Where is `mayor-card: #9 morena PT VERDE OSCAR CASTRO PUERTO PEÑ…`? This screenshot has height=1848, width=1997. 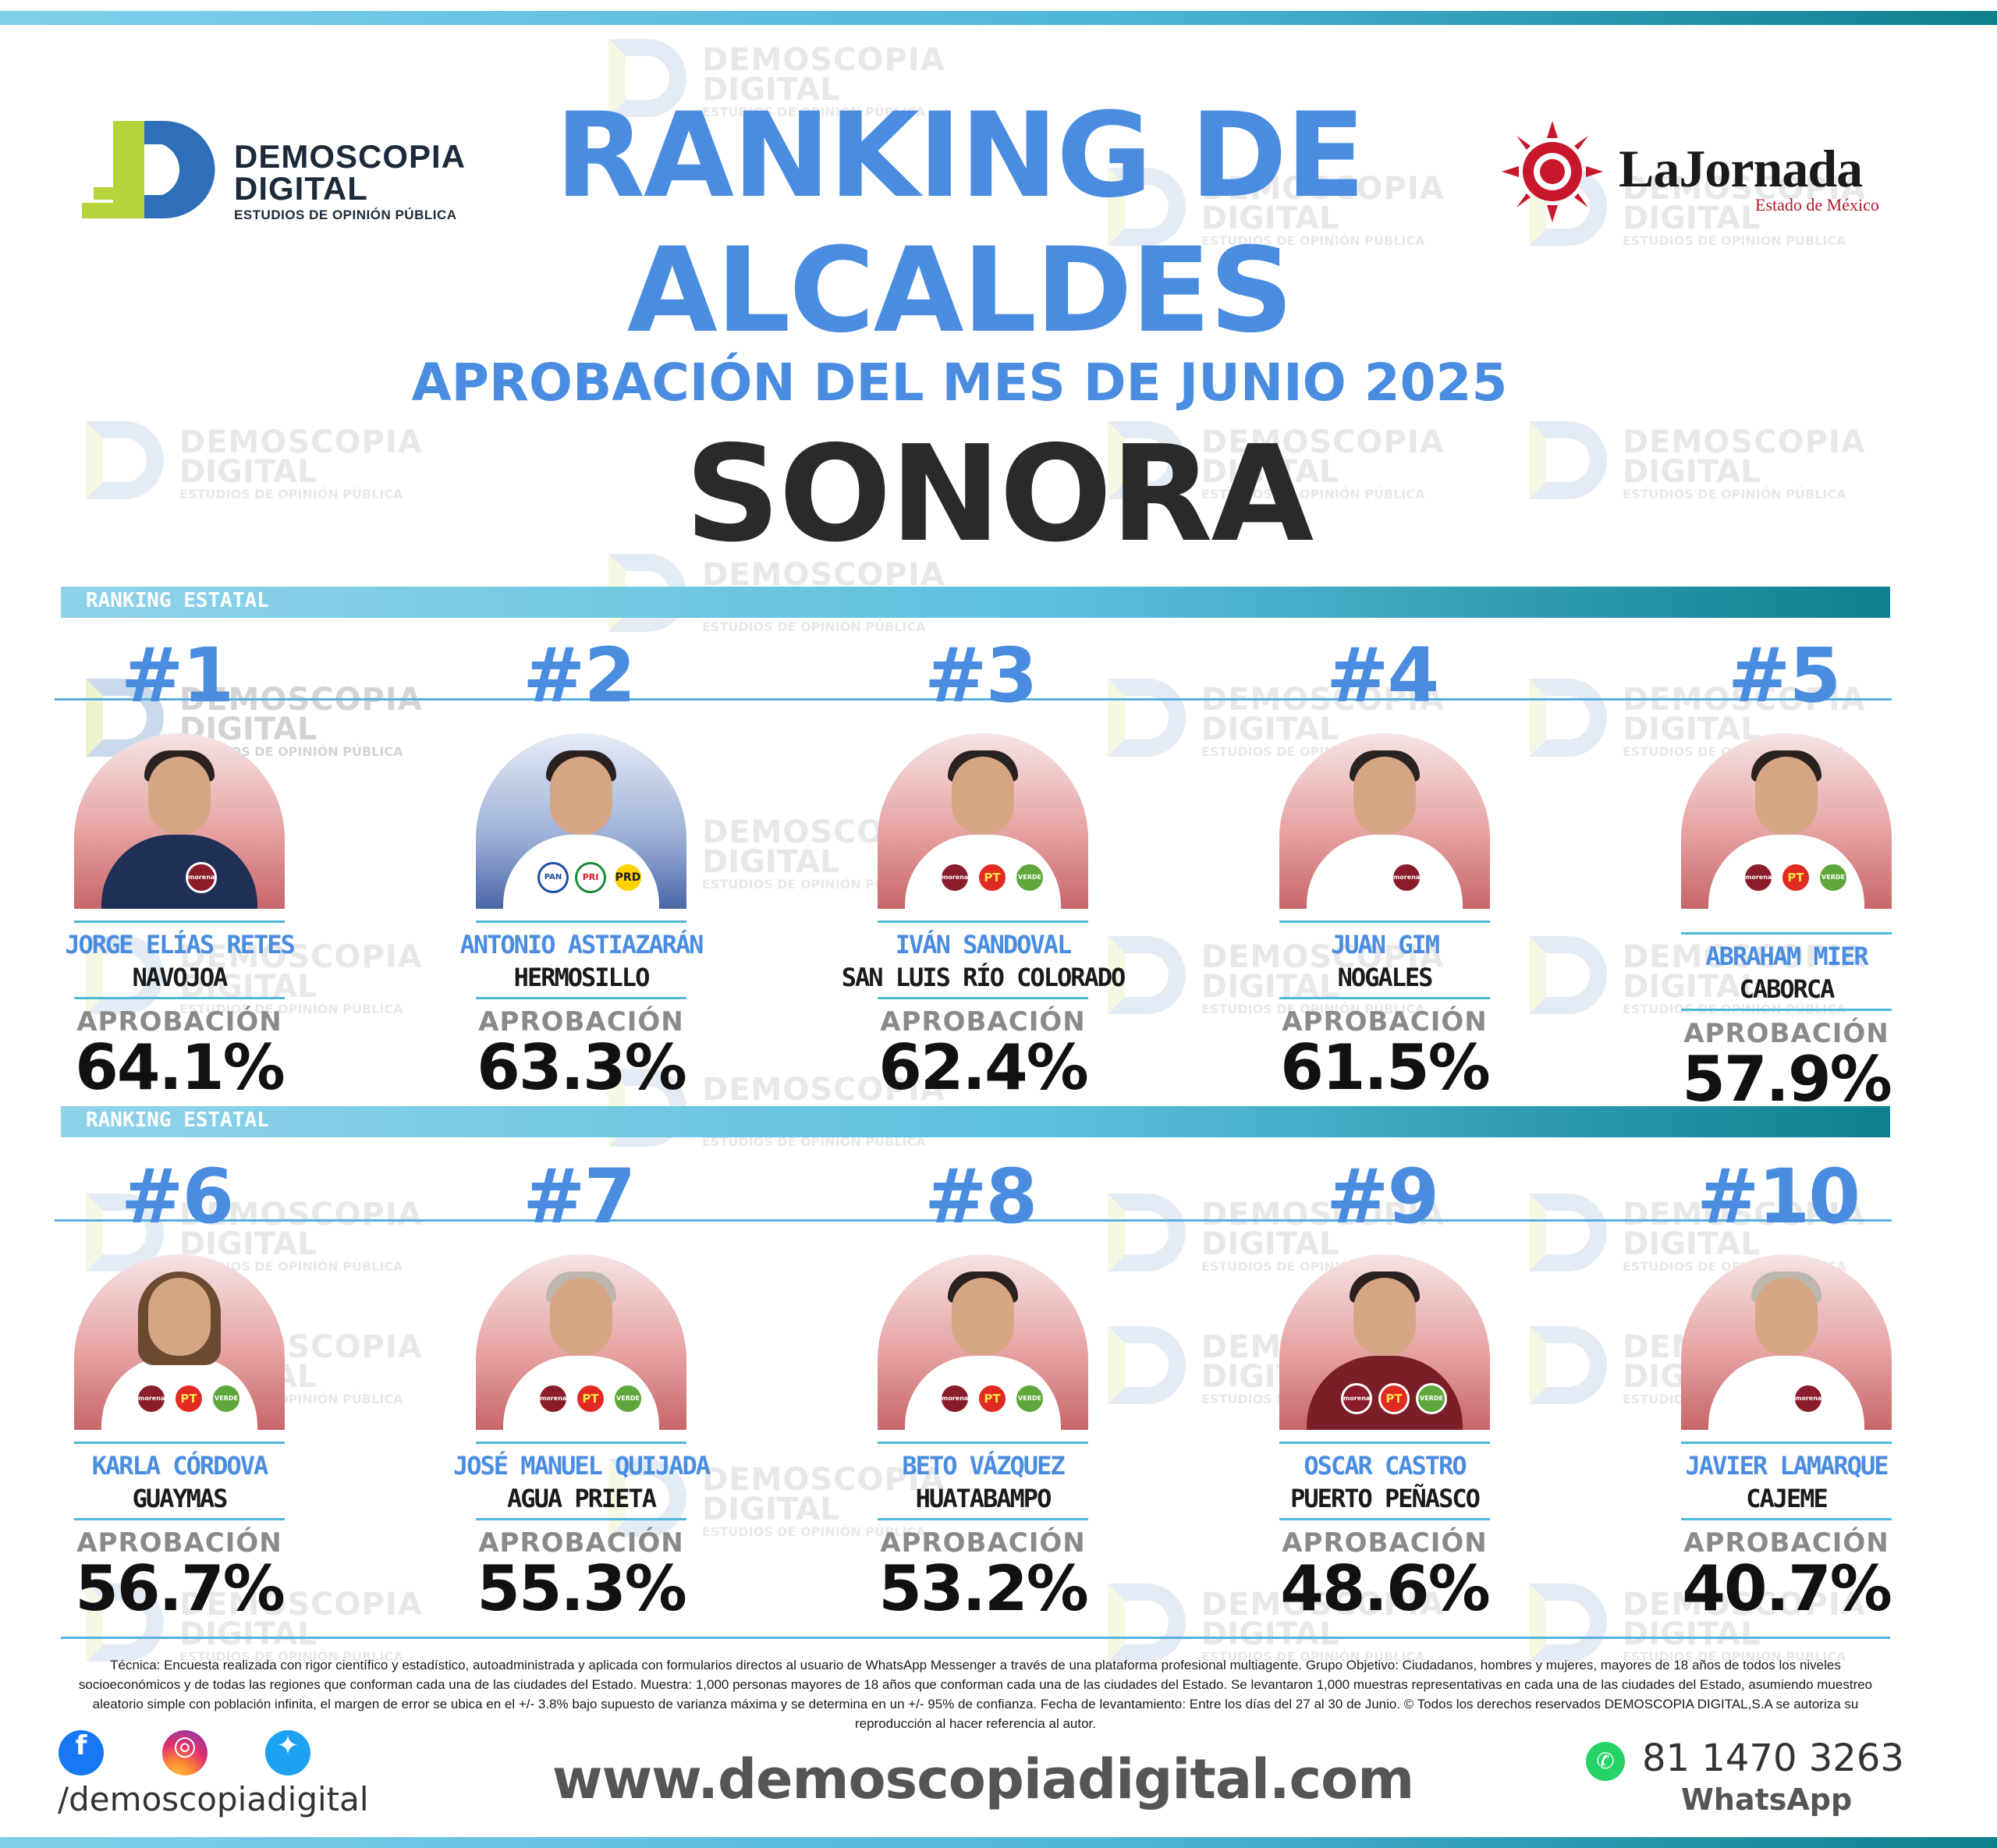 mayor-card: #9 morena PT VERDE OSCAR CASTRO PUERTO PEÑ… is located at coordinates (1428, 1073).